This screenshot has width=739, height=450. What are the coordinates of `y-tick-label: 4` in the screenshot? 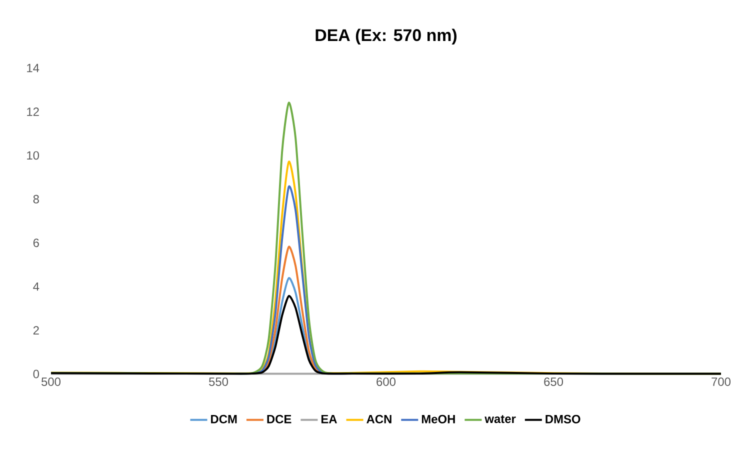 It's located at (36, 286).